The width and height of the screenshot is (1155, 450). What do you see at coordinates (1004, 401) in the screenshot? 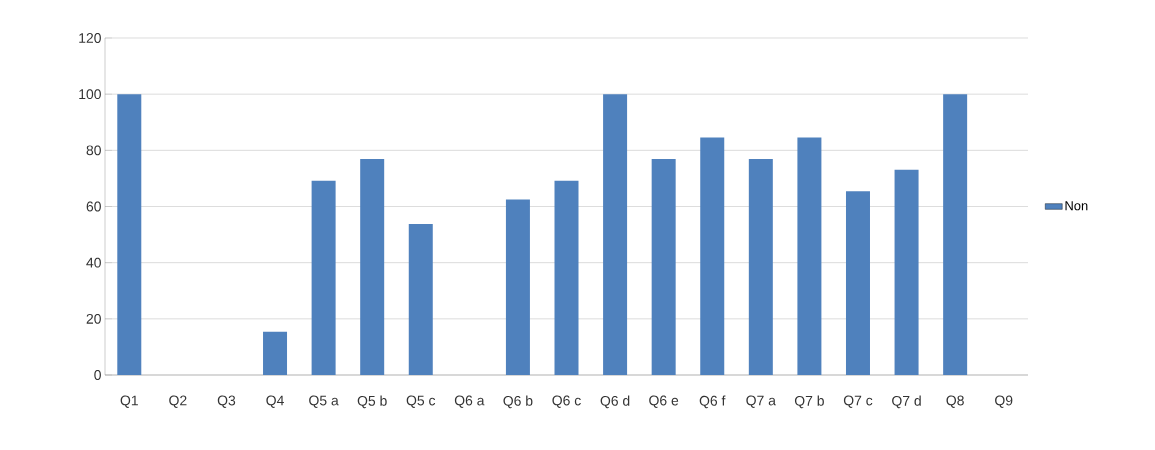
I see `x-tick-label: Q9` at bounding box center [1004, 401].